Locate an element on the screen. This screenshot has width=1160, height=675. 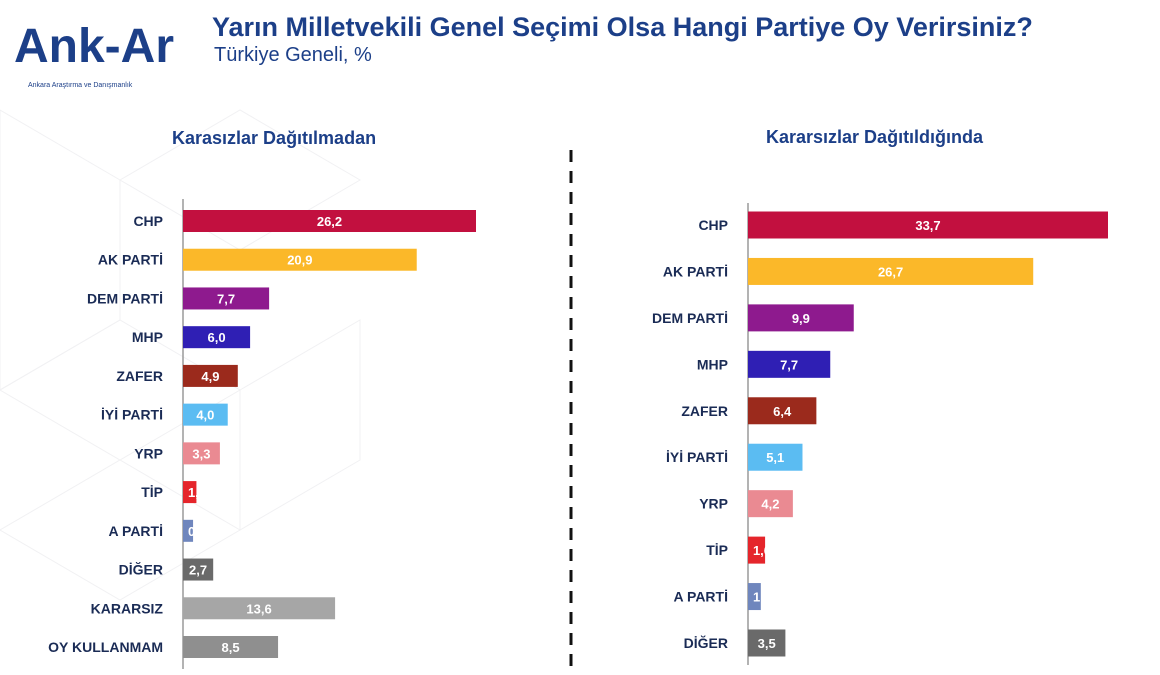
category-label-kararsiz: KARARSIZ is located at coordinates (127, 608).